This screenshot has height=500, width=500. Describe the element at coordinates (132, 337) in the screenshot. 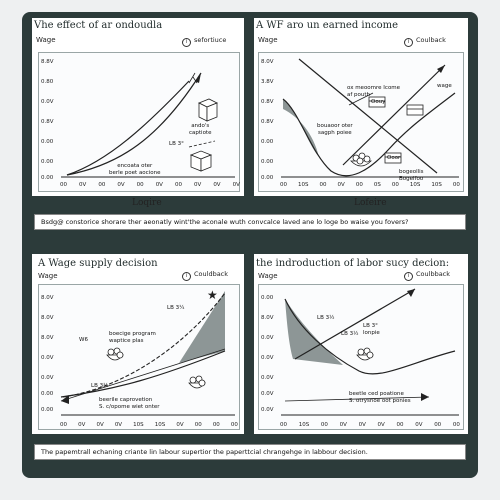

I see `annotation: boecige program waptice plas` at that location.